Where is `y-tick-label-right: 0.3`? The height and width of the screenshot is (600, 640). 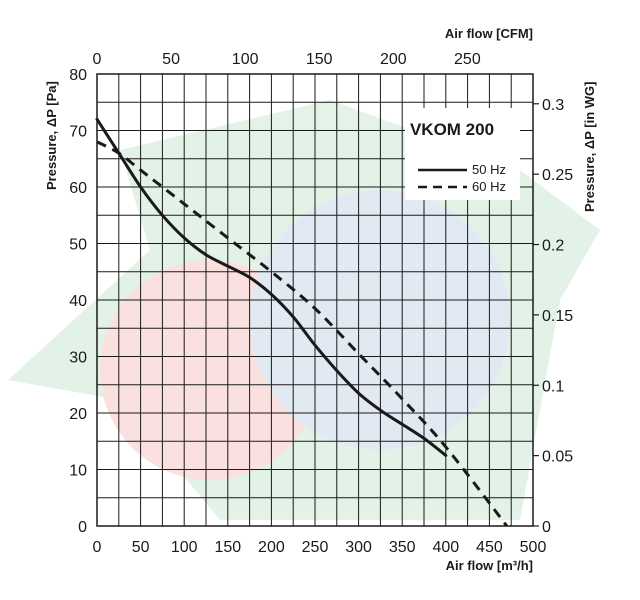
y-tick-label-right: 0.3 is located at coordinates (553, 105).